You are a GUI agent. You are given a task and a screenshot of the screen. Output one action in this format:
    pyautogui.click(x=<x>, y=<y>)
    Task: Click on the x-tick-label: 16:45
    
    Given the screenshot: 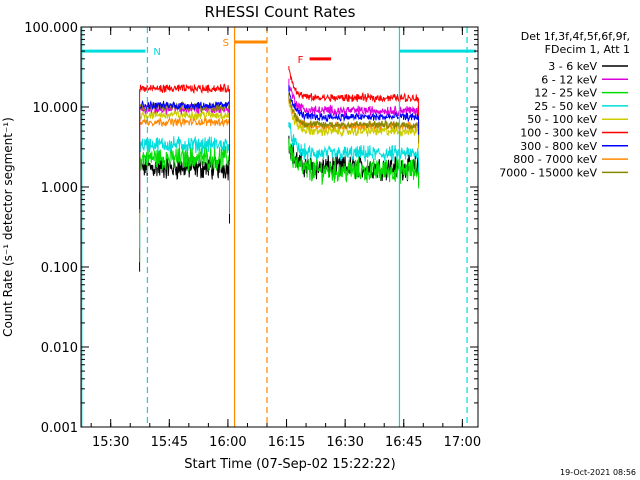 What is the action you would take?
    pyautogui.click(x=403, y=442)
    